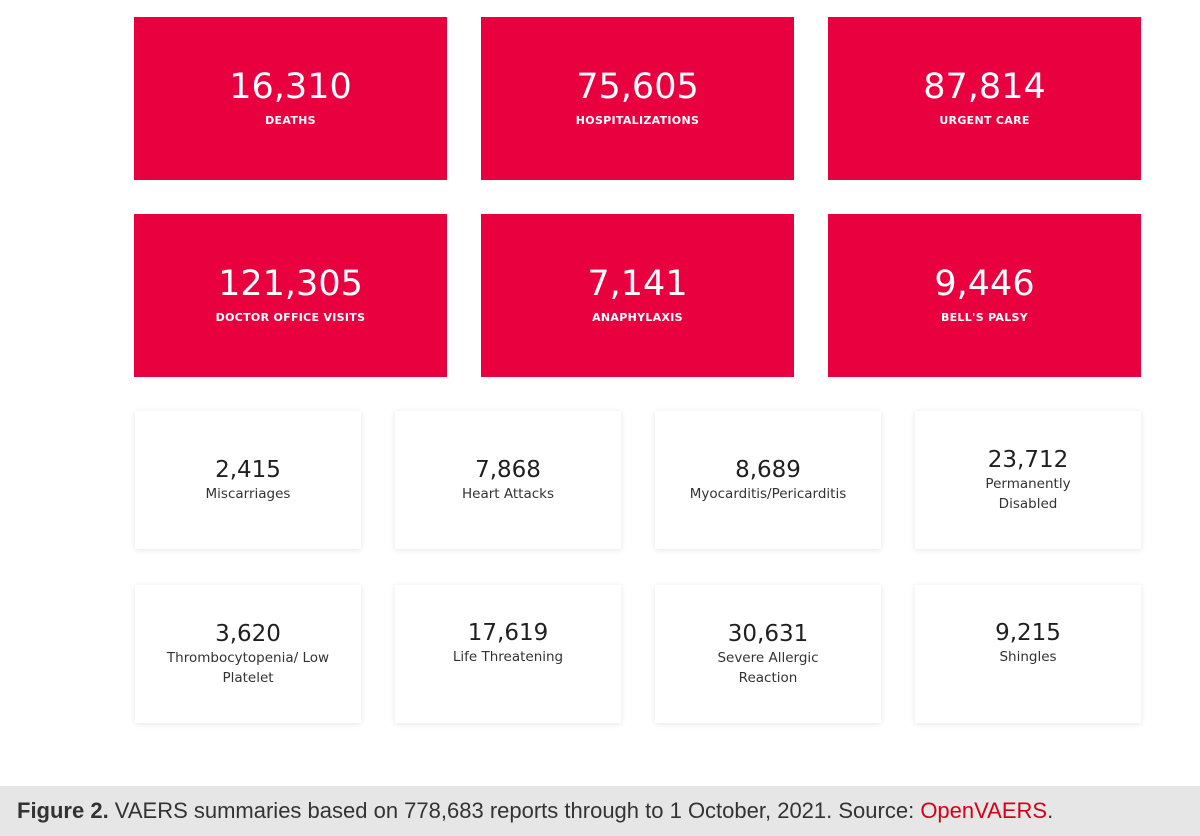  Describe the element at coordinates (637, 284) in the screenshot. I see `stat-value: 7,141` at that location.